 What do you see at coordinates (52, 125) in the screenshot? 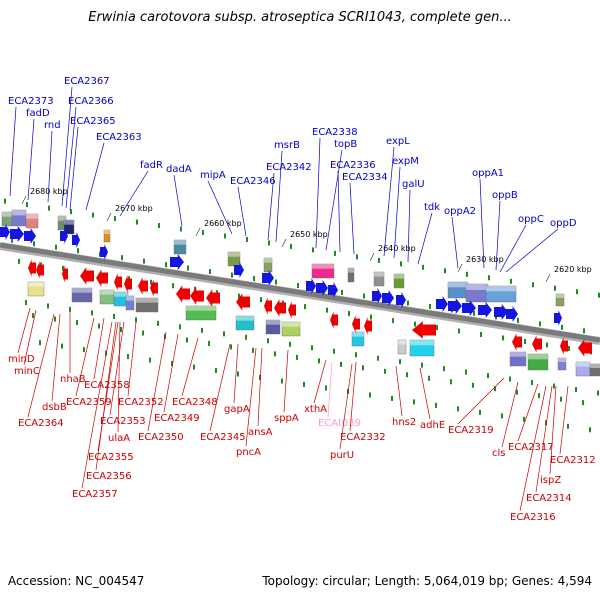
I see `forward-gene-label: rnd` at bounding box center [52, 125].